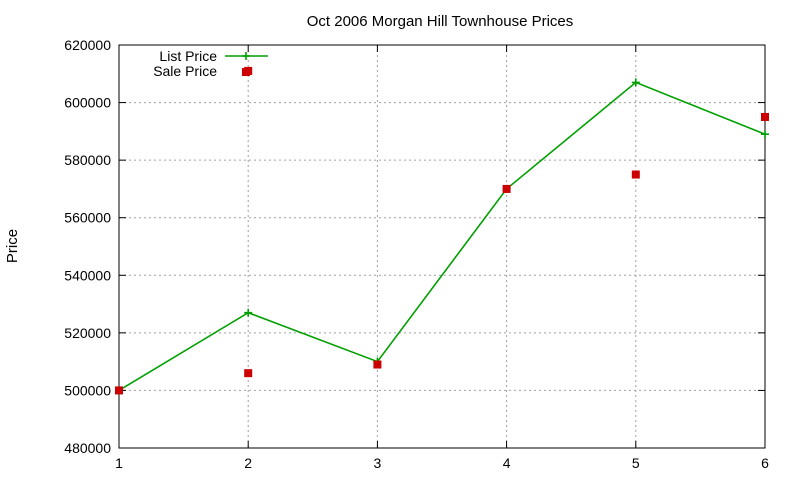 The image size is (800, 480). I want to click on y-tick-label: 620000, so click(87, 45).